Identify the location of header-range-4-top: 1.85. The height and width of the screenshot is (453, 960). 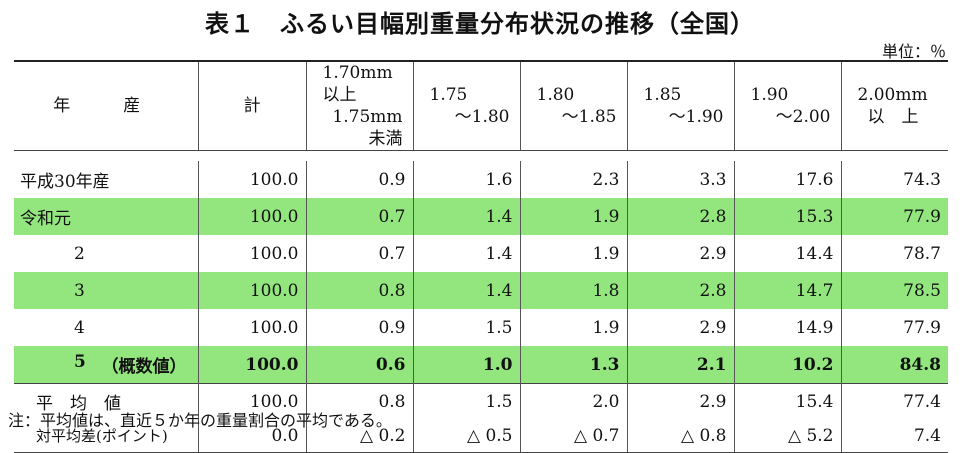
(662, 95).